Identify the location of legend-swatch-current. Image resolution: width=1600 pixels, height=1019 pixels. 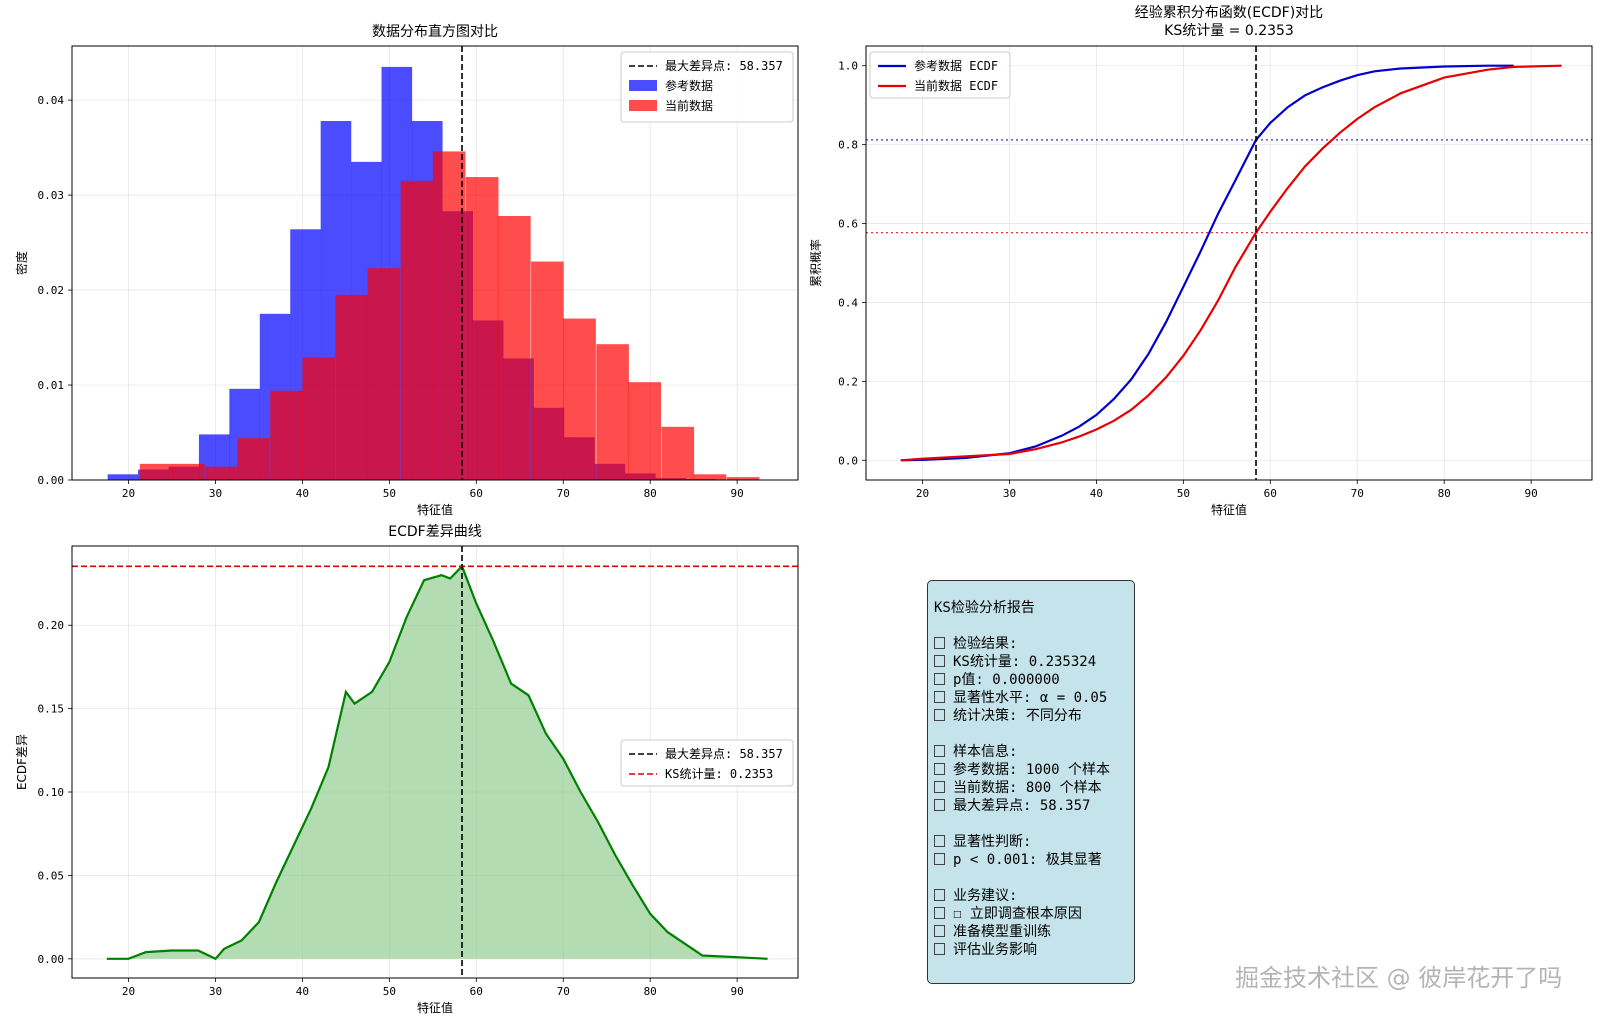
(643, 105).